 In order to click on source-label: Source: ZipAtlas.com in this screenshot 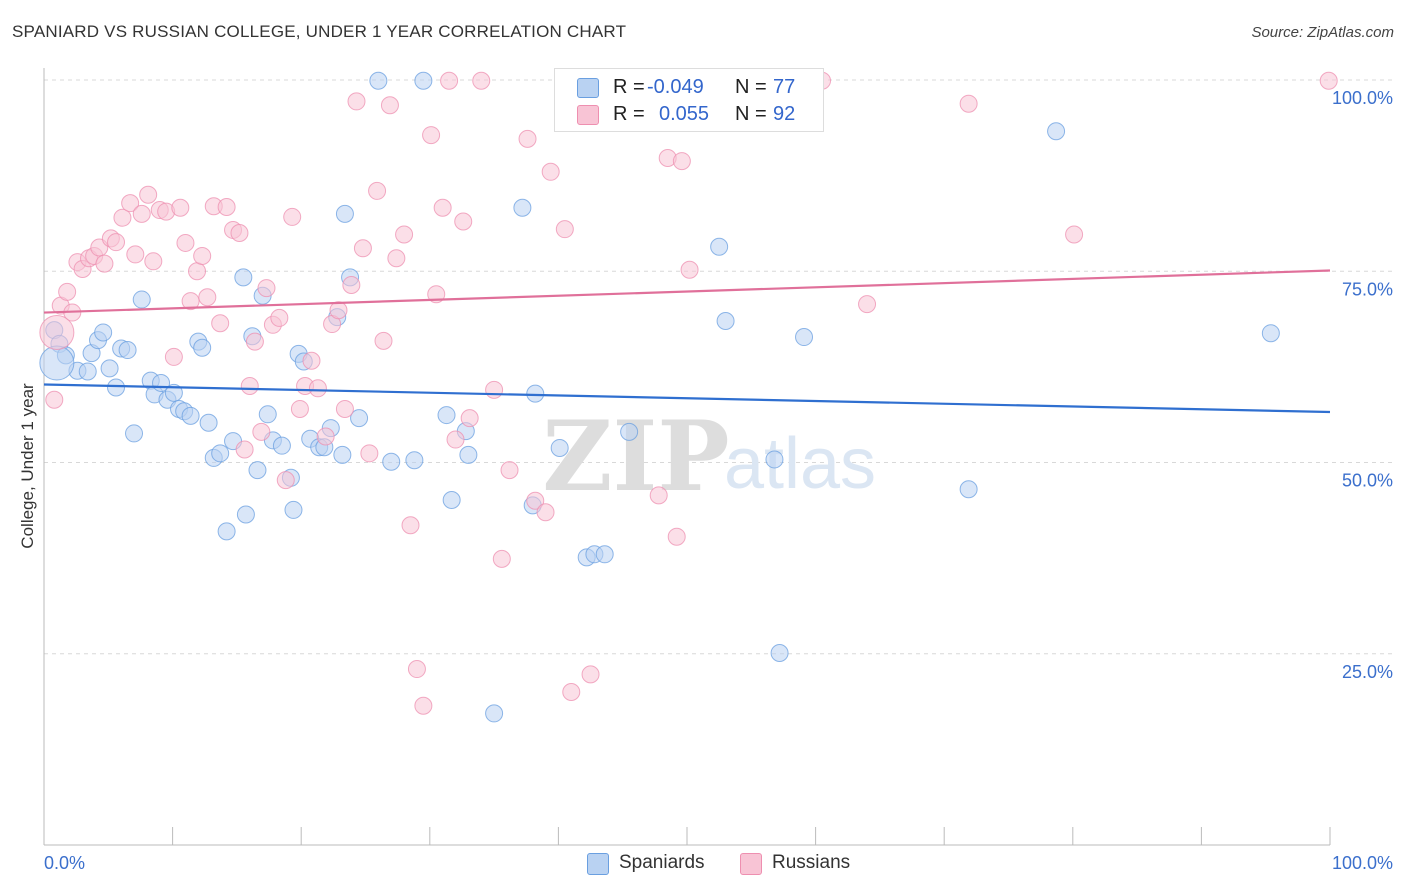, I will do `click(1322, 32)`.